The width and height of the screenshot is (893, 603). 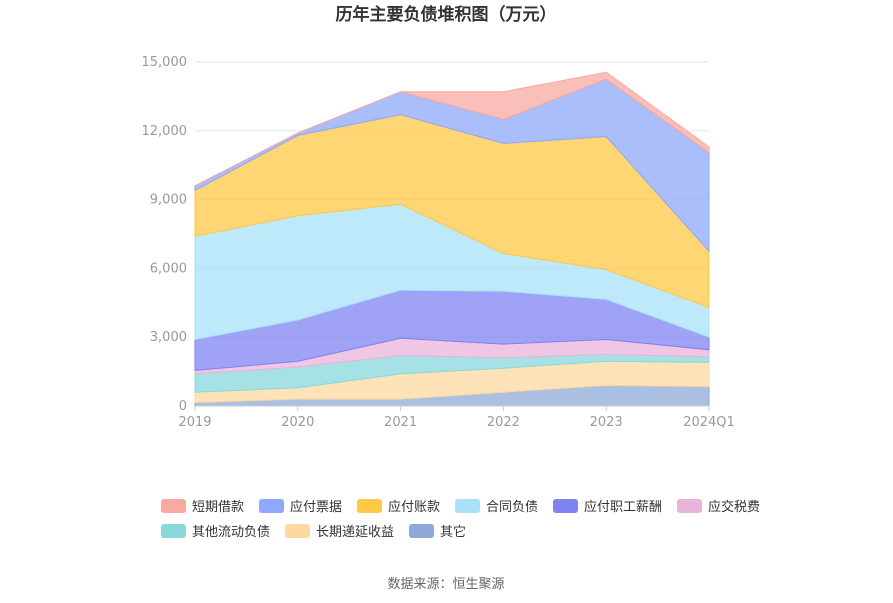 I want to click on legend-label: 合同负债, so click(x=512, y=507).